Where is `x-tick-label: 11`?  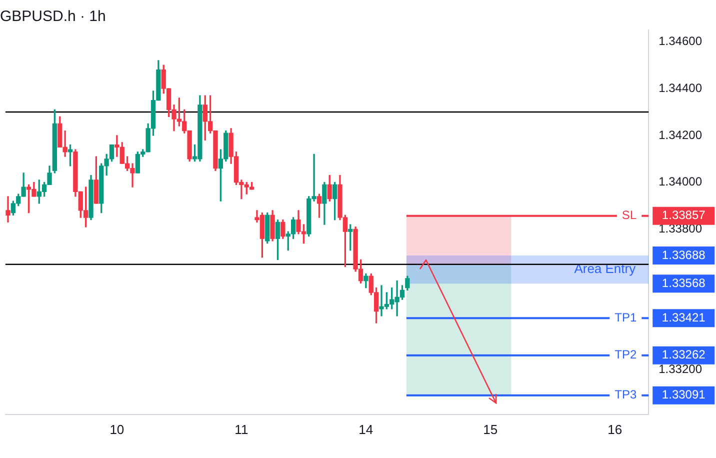 x-tick-label: 11 is located at coordinates (241, 429).